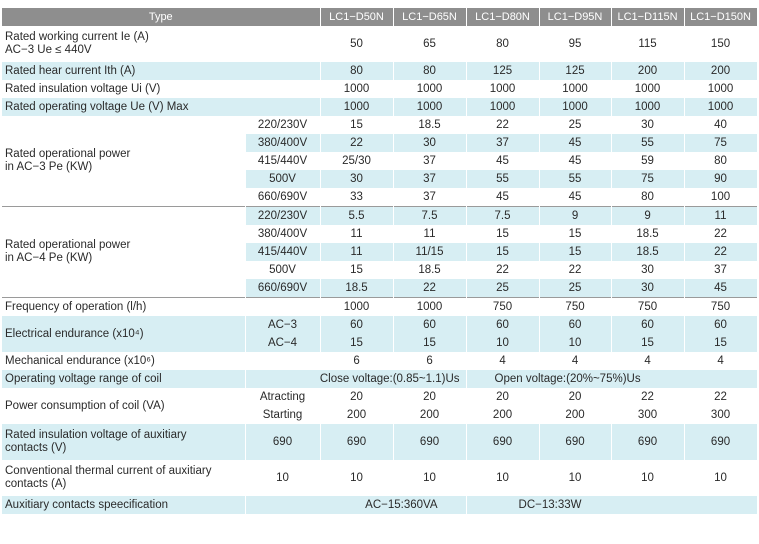 The height and width of the screenshot is (544, 759). What do you see at coordinates (161, 89) in the screenshot?
I see `row-label: Rated insulation voltage Ui (V)` at bounding box center [161, 89].